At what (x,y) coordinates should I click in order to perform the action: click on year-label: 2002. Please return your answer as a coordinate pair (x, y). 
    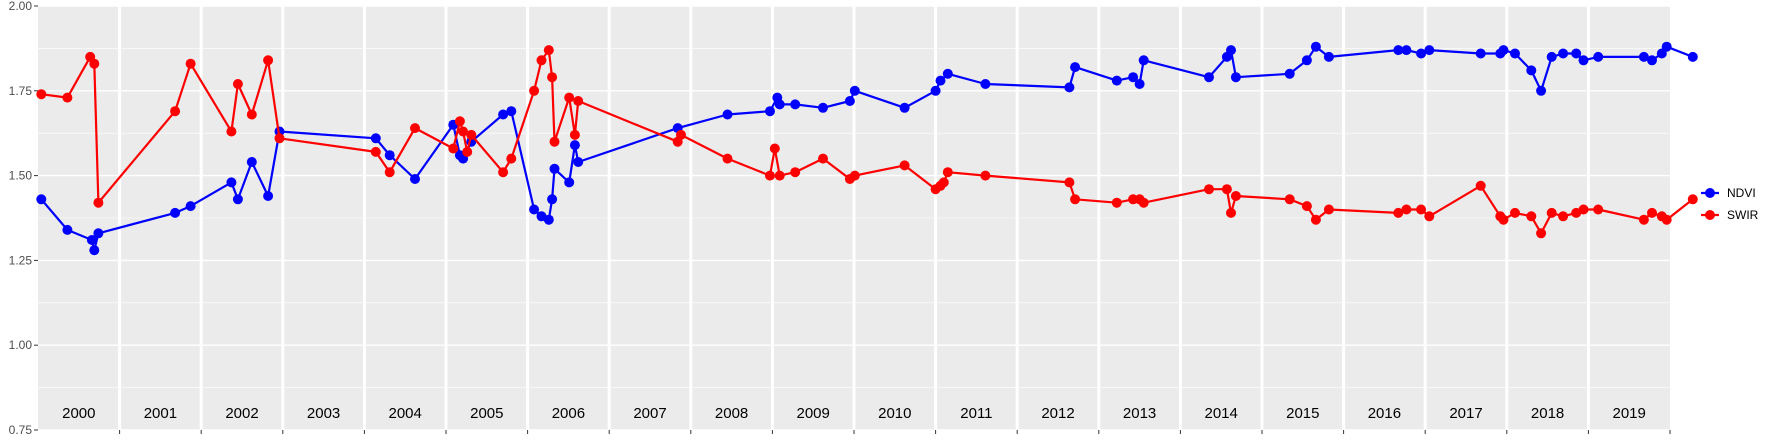
    Looking at the image, I should click on (241, 413).